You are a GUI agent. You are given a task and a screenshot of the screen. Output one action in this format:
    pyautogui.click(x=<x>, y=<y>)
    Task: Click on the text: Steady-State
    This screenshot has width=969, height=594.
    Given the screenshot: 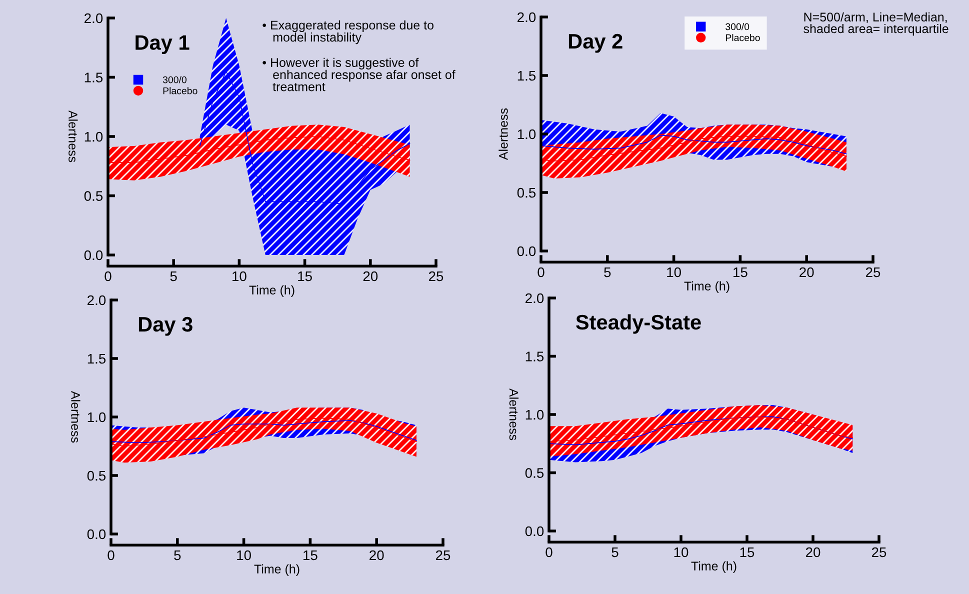 What is the action you would take?
    pyautogui.click(x=638, y=324)
    